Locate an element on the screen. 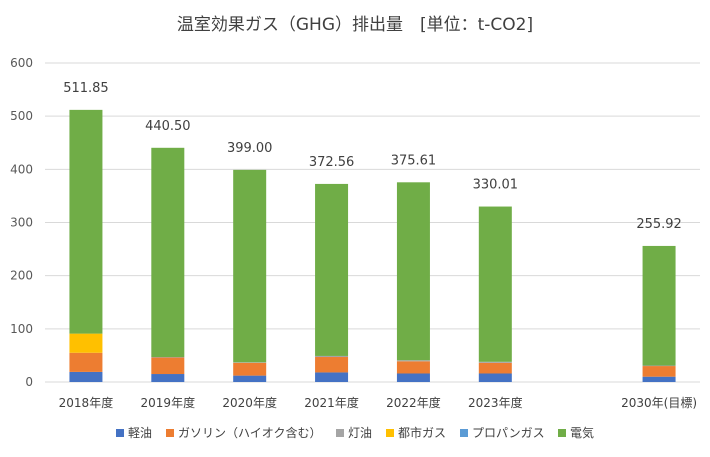  legend-label: 軽油 is located at coordinates (140, 433).